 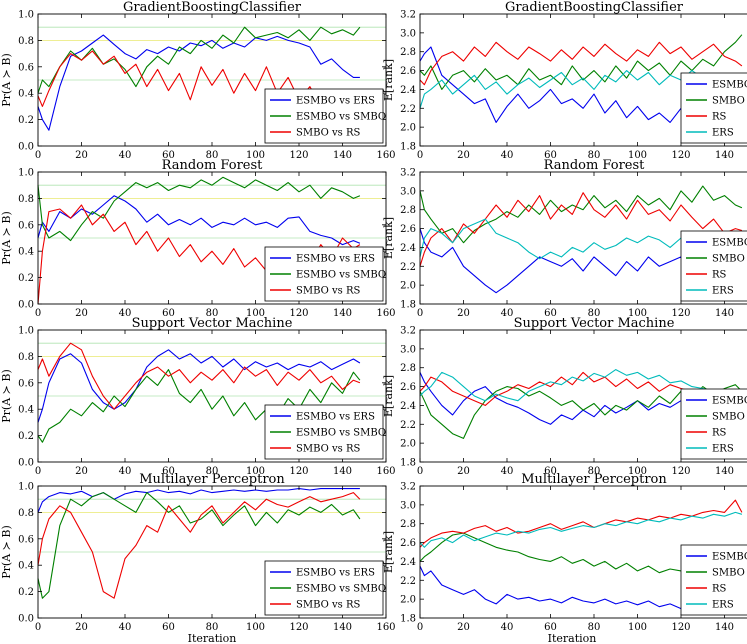 What do you see at coordinates (408, 543) in the screenshot?
I see `y-tick-label: 2.6` at bounding box center [408, 543].